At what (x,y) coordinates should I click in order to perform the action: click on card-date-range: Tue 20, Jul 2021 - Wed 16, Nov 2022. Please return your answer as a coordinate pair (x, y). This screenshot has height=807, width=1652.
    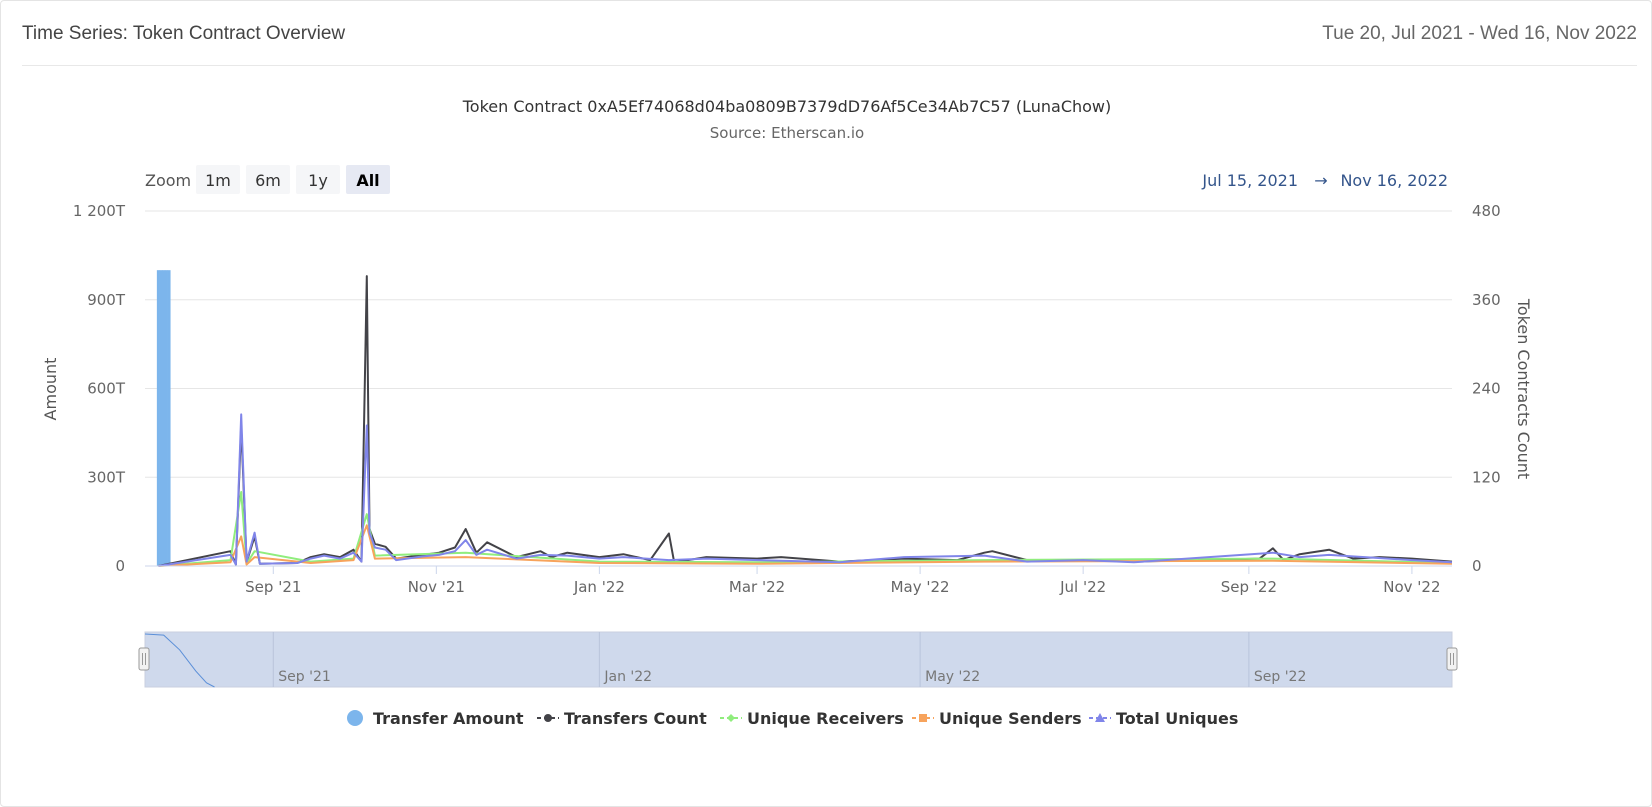
    Looking at the image, I should click on (1479, 33).